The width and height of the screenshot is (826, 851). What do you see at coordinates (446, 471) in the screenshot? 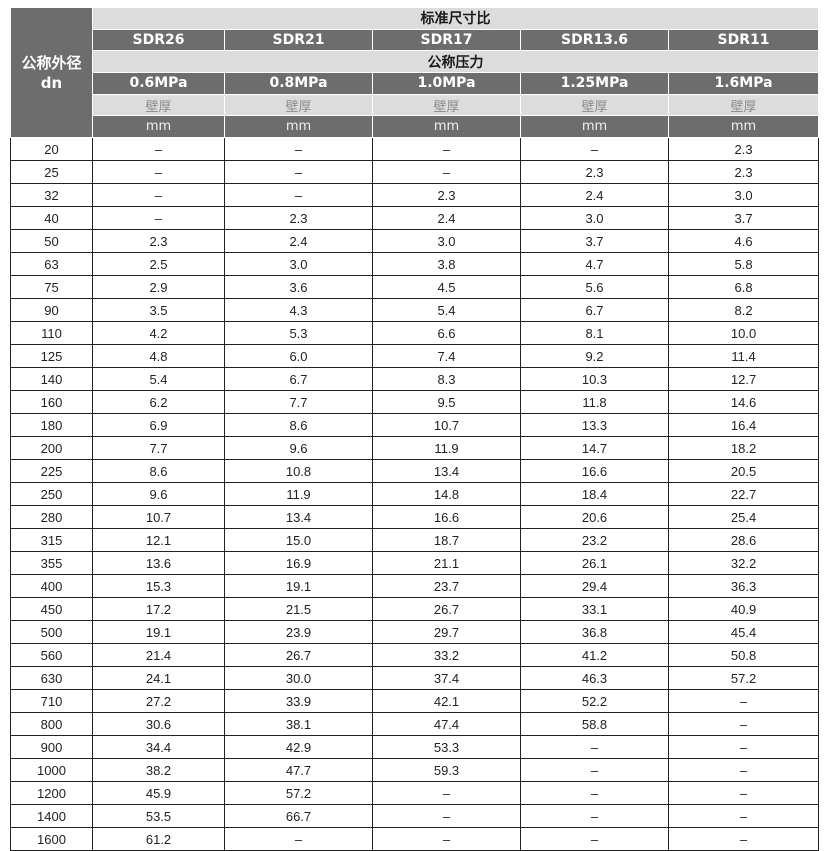
I see `thickness-cell: 13.4` at bounding box center [446, 471].